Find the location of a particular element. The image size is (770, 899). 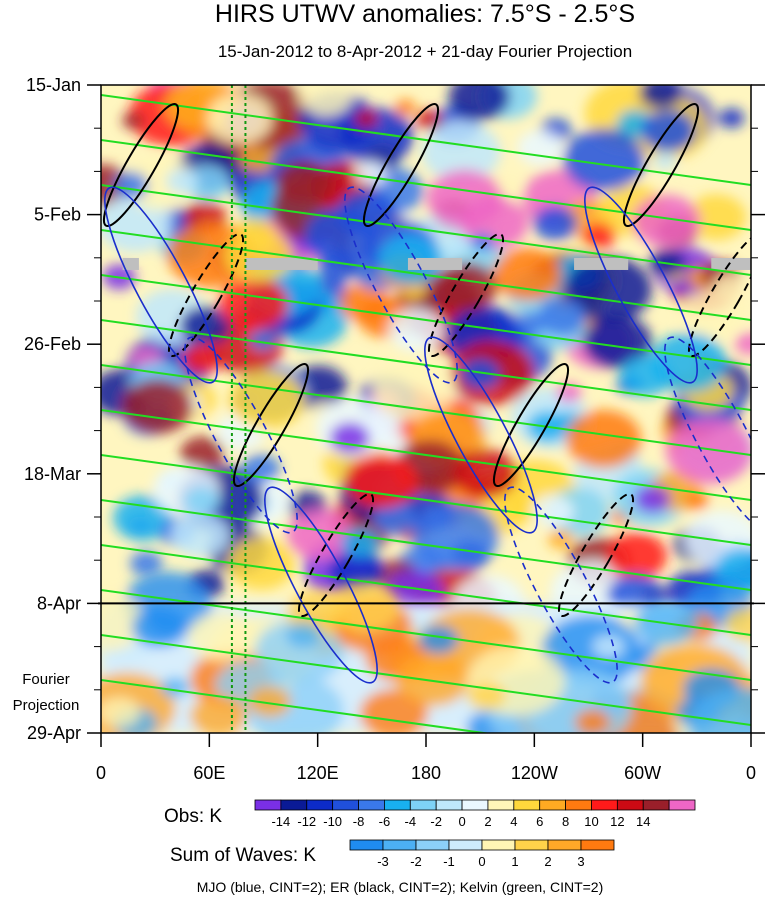

waves-colorbar: -3 -2 -1 0 1 2 3 is located at coordinates (482, 854).